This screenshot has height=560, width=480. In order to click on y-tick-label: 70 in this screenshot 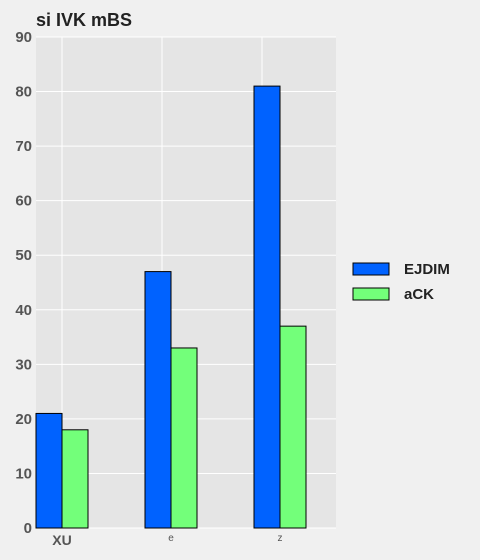, I will do `click(23, 146)`.